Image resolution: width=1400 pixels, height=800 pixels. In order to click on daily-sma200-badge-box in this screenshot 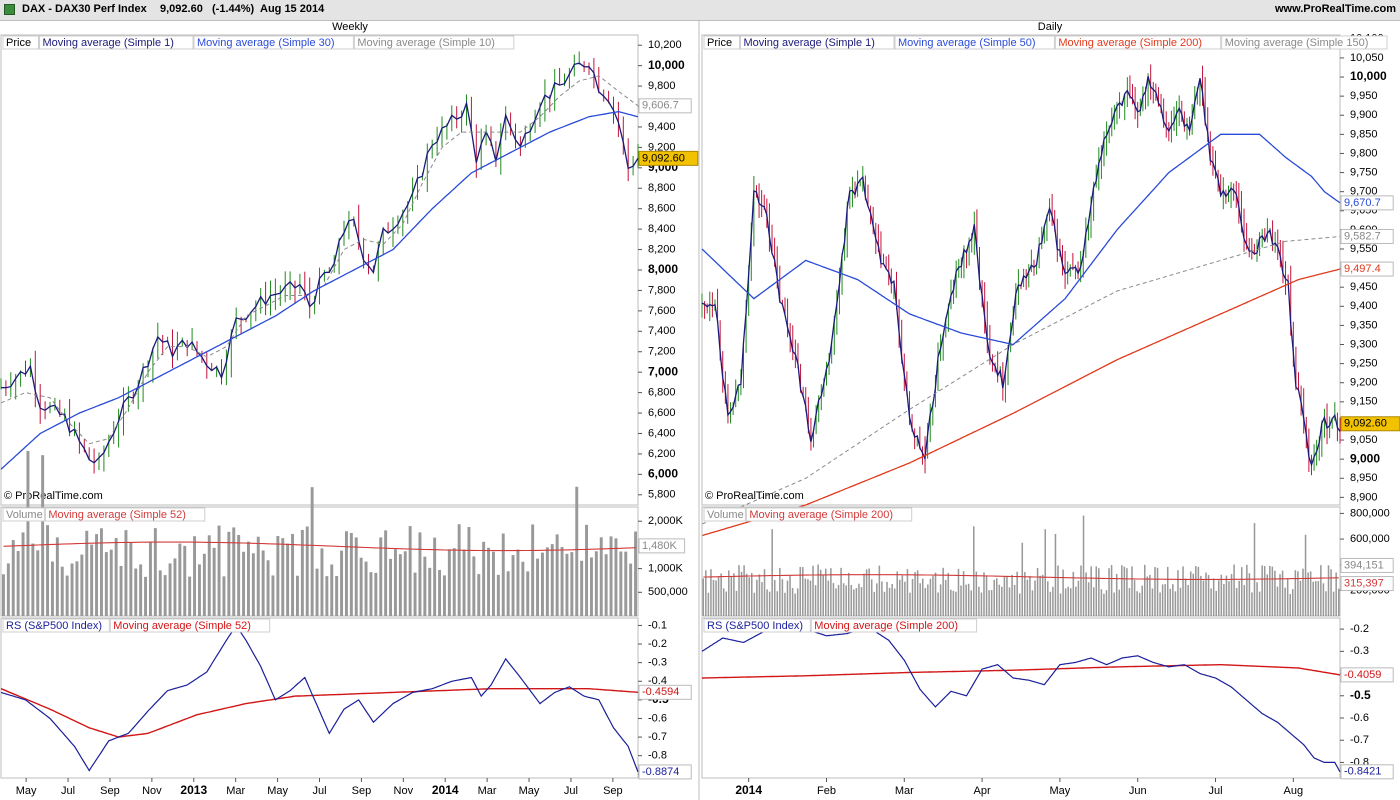, I will do `click(1367, 269)`.